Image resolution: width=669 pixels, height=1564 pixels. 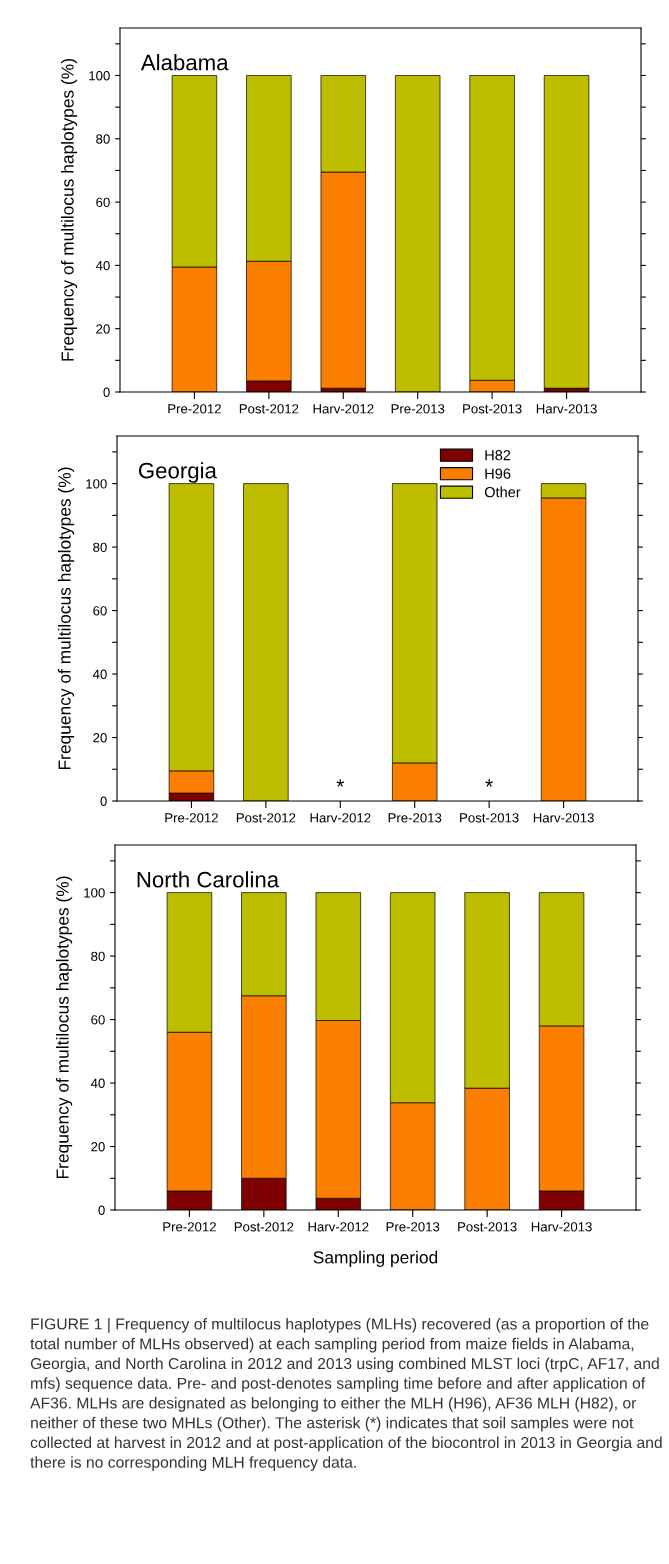 I want to click on caption: FIGURE 1 | Frequency of multilocus haplotypes (MLHs) recovered (as a proportion of the total number of MLHs observed) at each sampling period from maize fields in Alabama, Georgia, and North Carolina in 2012 and 2013 using combined MLST loci (trpC, AF17, and mfs) sequence data. Pre- and post-denotes sampling time before and after application of AF36. MLHs are designated as belonging to either the MLH (H96), AF36 MLH (H82), or neither of these two MHLs (Other). The asterisk (*) indicates that soil samples were not collected at harvest in 2012 and at post-application of the biocontrol in 2013 in Georgia and there is no corresponding MLH frequency data., so click(x=346, y=1394).